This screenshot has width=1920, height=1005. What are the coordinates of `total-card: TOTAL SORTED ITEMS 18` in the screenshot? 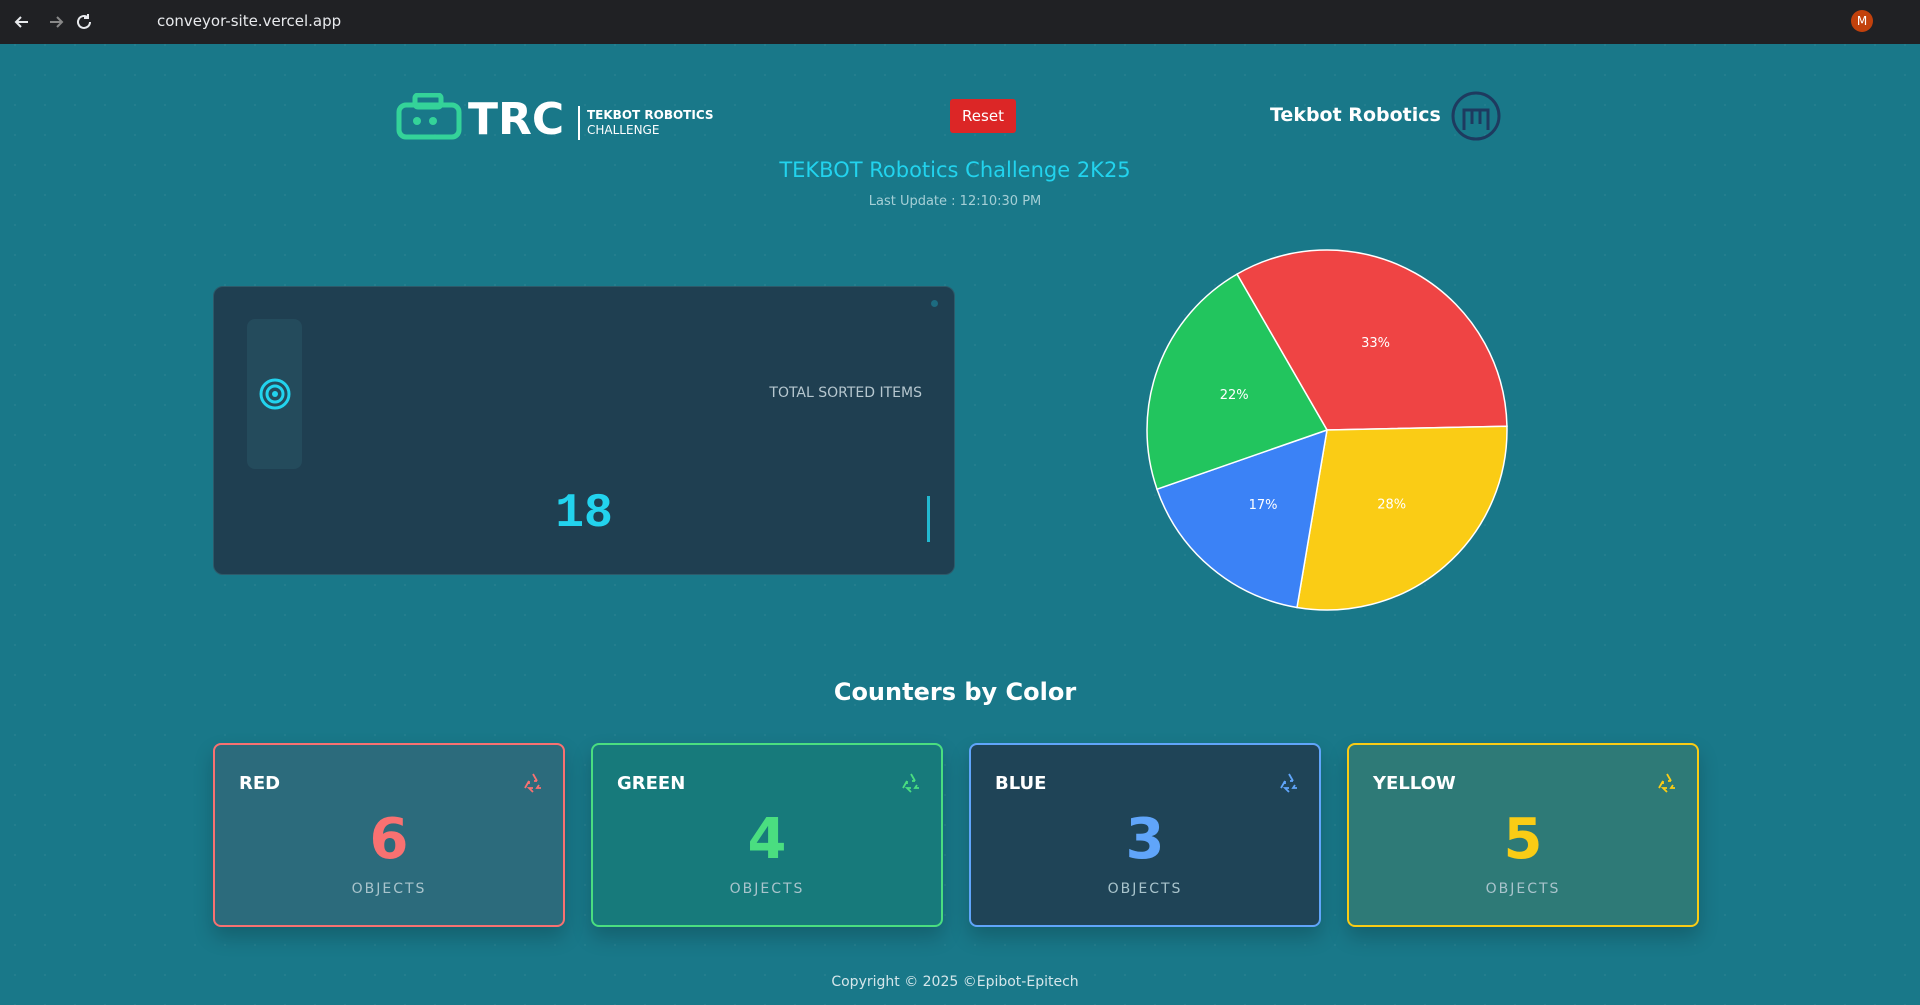 It's located at (584, 430).